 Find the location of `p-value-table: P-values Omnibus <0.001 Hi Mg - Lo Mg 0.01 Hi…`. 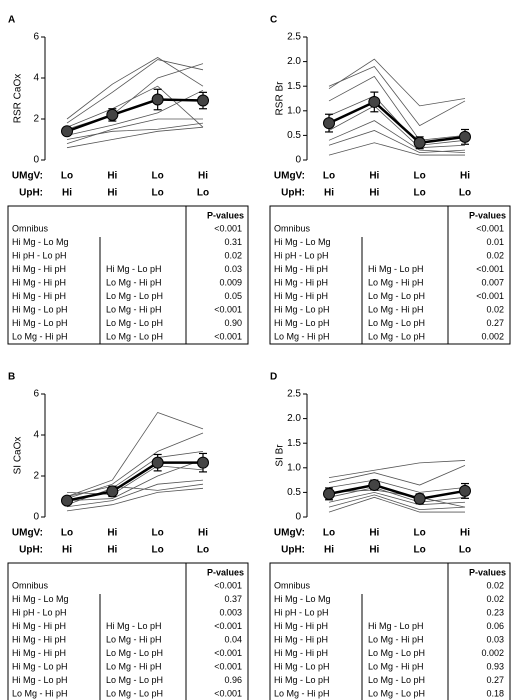

p-value-table: P-values Omnibus <0.001 Hi Mg - Lo Mg 0.01 Hi… is located at coordinates (390, 275).